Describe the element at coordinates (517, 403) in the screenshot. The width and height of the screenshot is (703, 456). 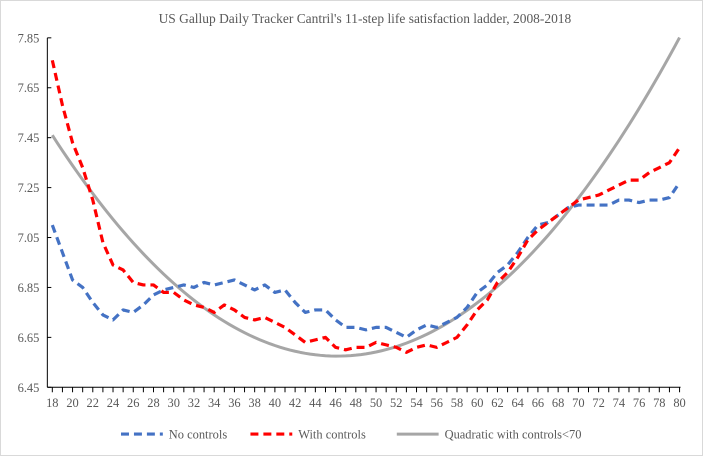
I see `x-tick-label: 64` at that location.